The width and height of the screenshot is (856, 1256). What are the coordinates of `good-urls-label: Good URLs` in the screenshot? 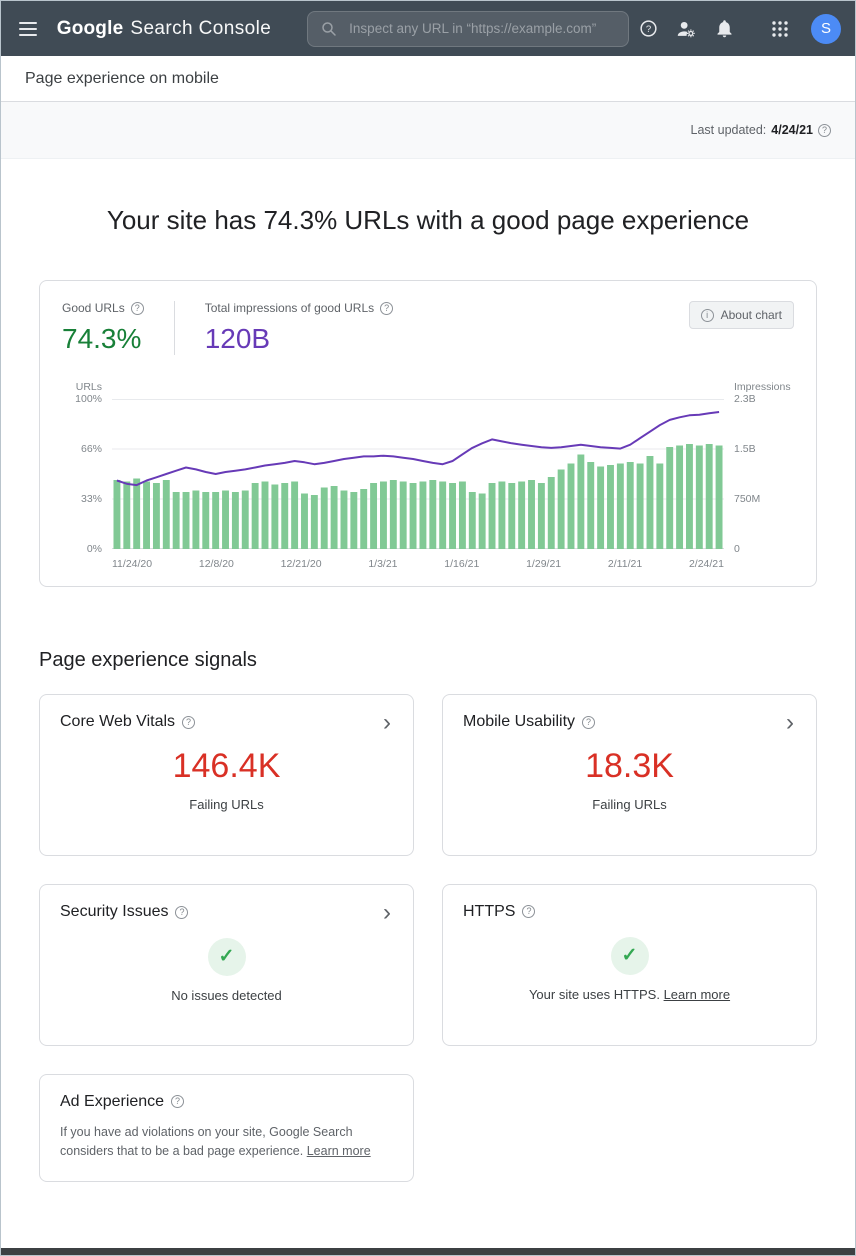 It's located at (93, 308).